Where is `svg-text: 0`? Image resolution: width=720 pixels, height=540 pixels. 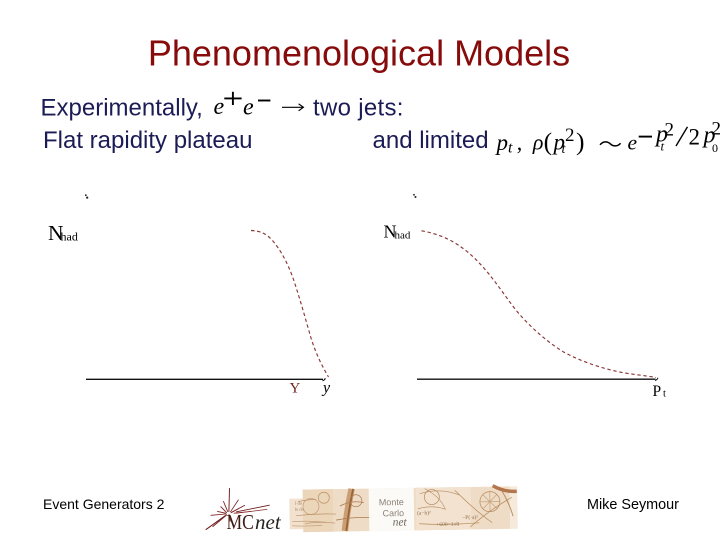 svg-text: 0 is located at coordinates (715, 148).